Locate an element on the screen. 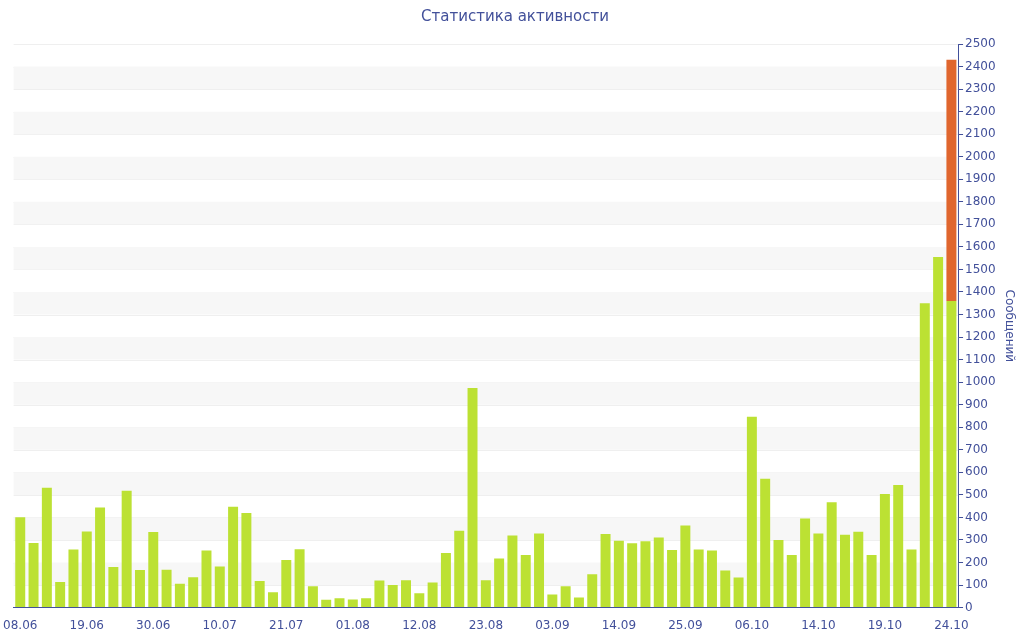  chart-title: Статистика активности is located at coordinates (515, 15).